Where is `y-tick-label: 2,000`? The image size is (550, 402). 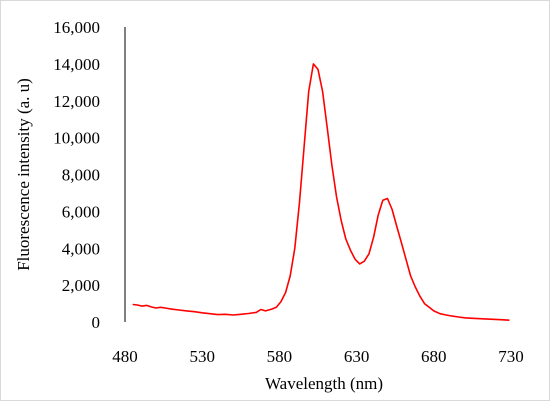 y-tick-label: 2,000 is located at coordinates (81, 285).